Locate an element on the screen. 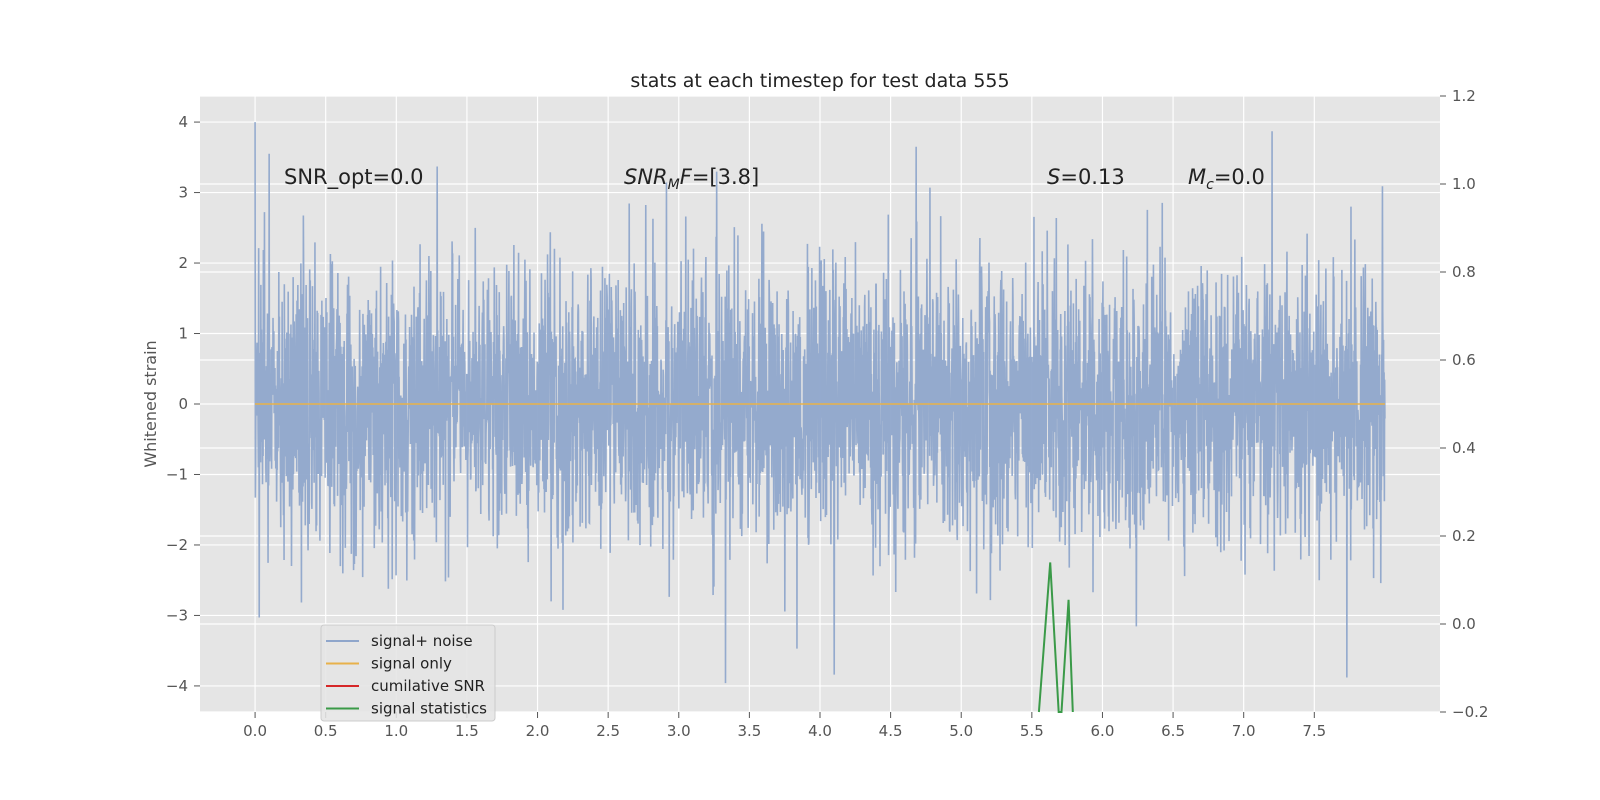 Image resolution: width=1600 pixels, height=800 pixels. line-signal-statistics is located at coordinates (1055, 637).